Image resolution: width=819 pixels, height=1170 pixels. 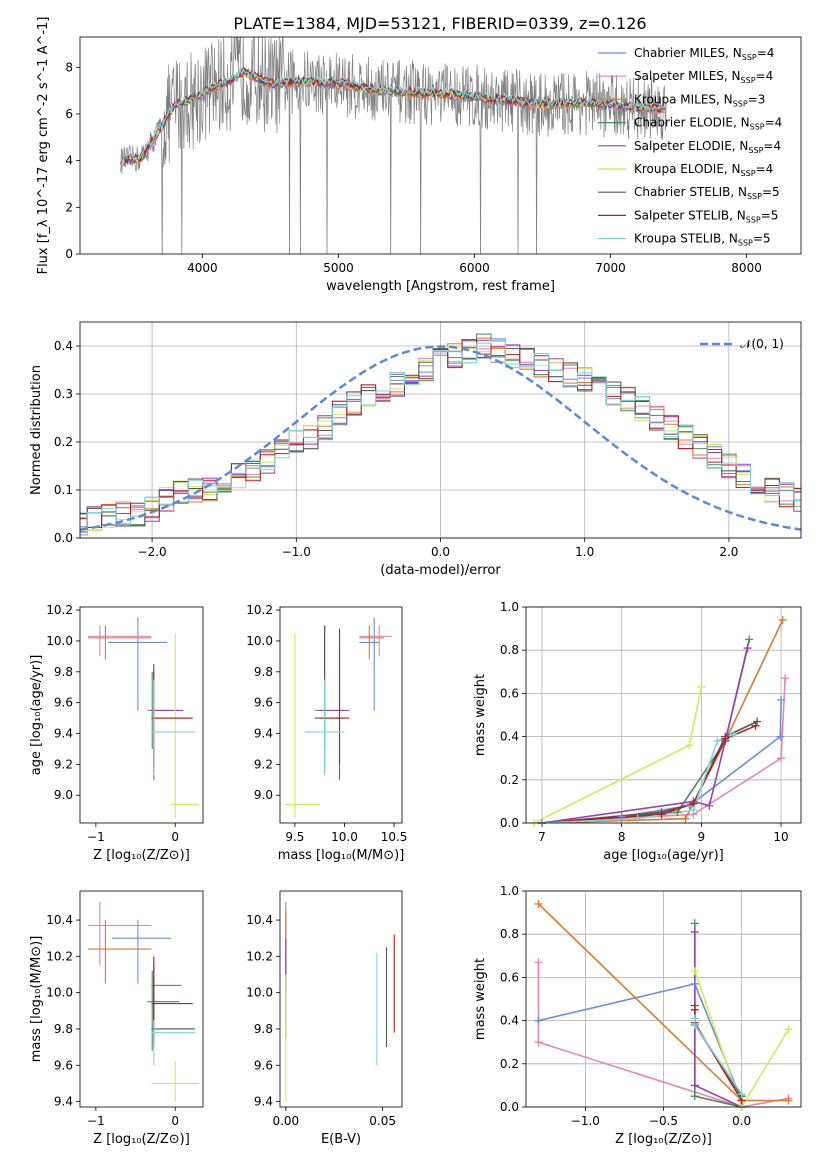 I want to click on y-tick-label: 4, so click(x=69, y=161).